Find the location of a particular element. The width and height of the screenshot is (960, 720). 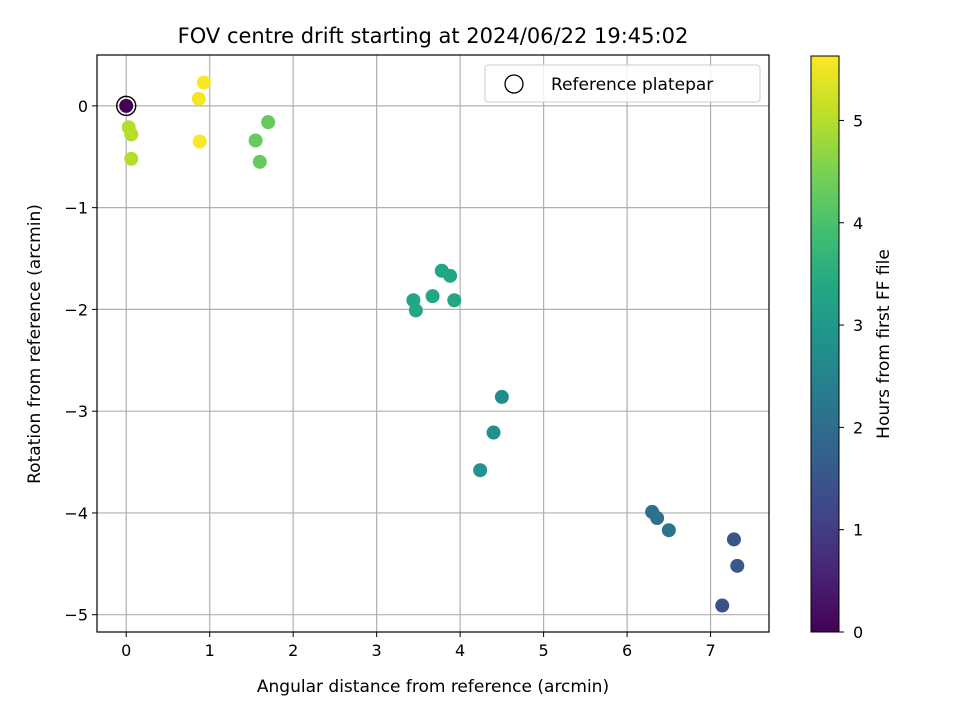

x-tick-label: 2 is located at coordinates (293, 650).